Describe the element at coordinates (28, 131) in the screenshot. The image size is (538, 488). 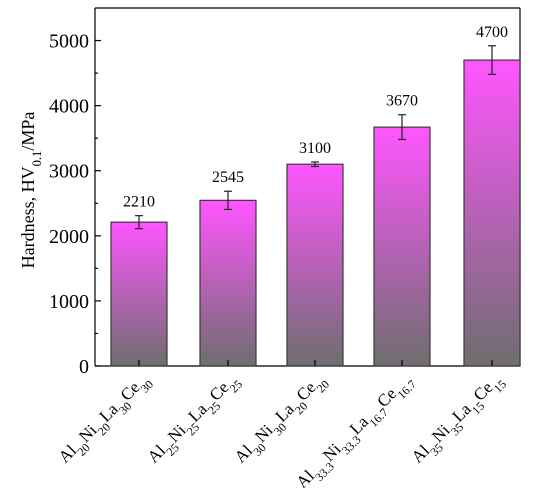
I see `y-axis-title-part: /MPa` at that location.